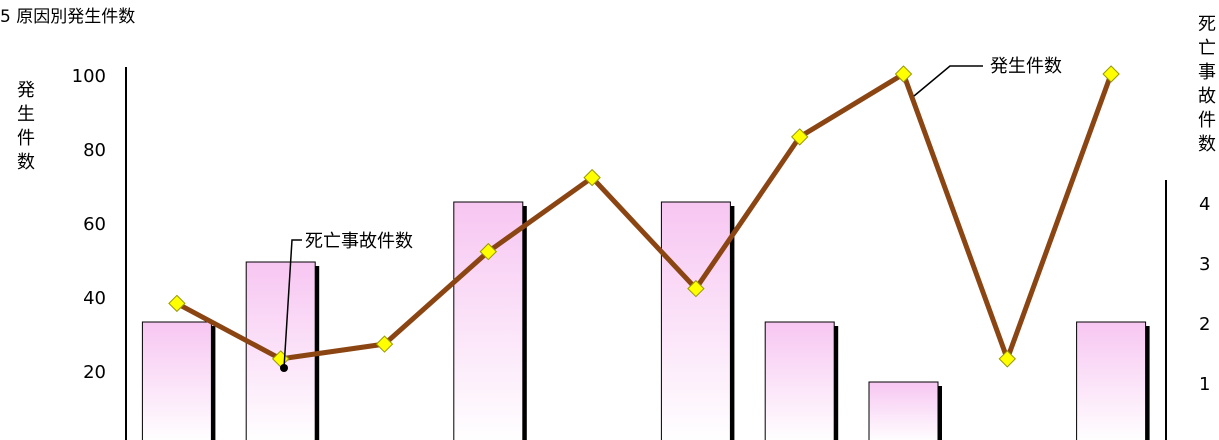  Describe the element at coordinates (1204, 384) in the screenshot. I see `right-tick-label: 1` at that location.